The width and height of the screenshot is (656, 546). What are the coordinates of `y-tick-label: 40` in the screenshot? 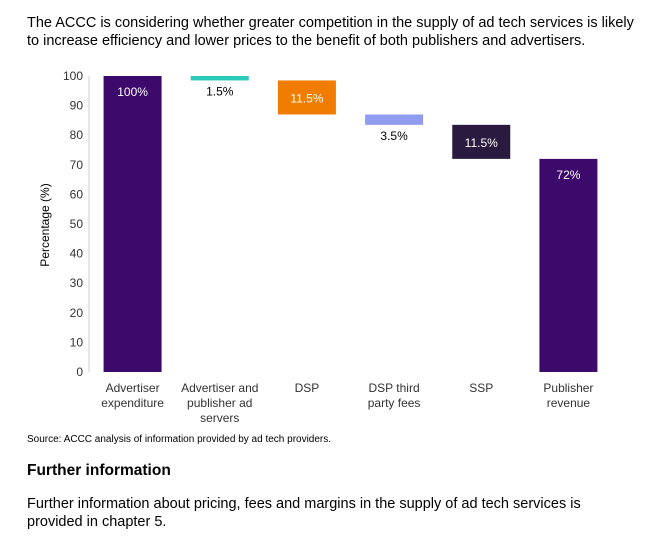 It's located at (77, 254).